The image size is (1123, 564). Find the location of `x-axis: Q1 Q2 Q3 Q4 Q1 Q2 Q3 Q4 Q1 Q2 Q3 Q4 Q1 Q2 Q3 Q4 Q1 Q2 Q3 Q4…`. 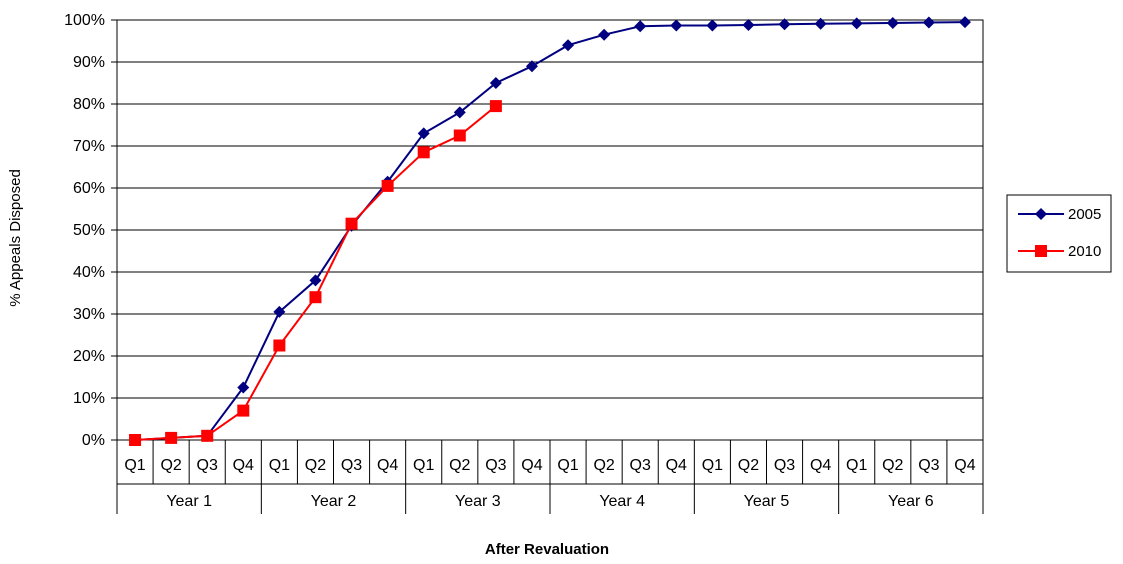

x-axis: Q1 Q2 Q3 Q4 Q1 Q2 Q3 Q4 Q1 Q2 Q3 Q4 Q1 Q2 Q3 Q4 Q1 Q2 Q3 Q4… is located at coordinates (550, 477).